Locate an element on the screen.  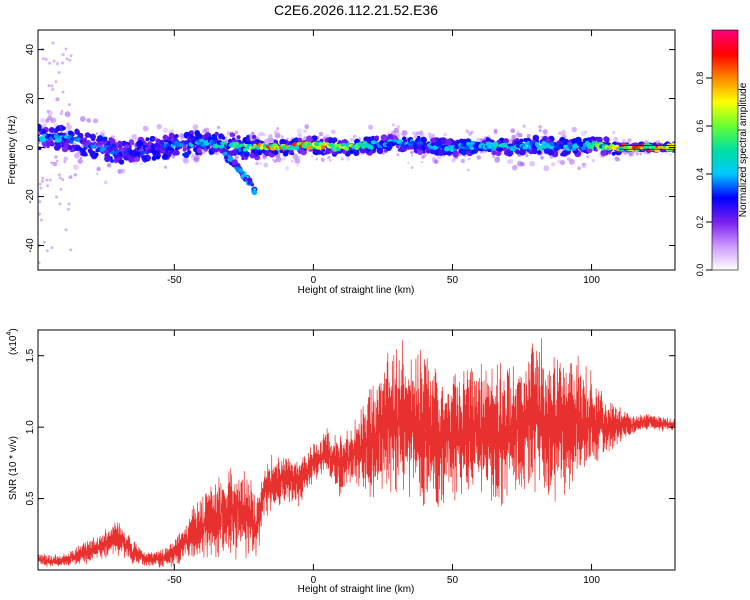
spectrogram-y-tick-label: 0 is located at coordinates (30, 147).